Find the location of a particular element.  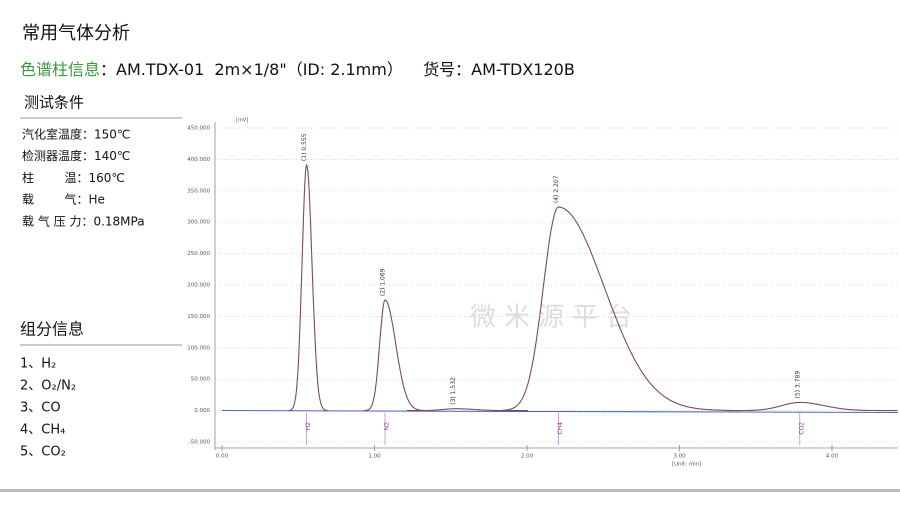

component-name: CH4 is located at coordinates (560, 428).